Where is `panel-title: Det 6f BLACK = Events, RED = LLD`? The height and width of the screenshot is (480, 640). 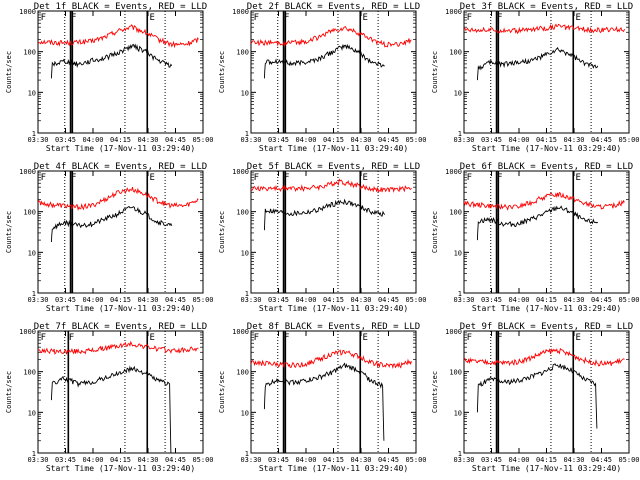
panel-title: Det 6f BLACK = Events, RED = LLD is located at coordinates (546, 167).